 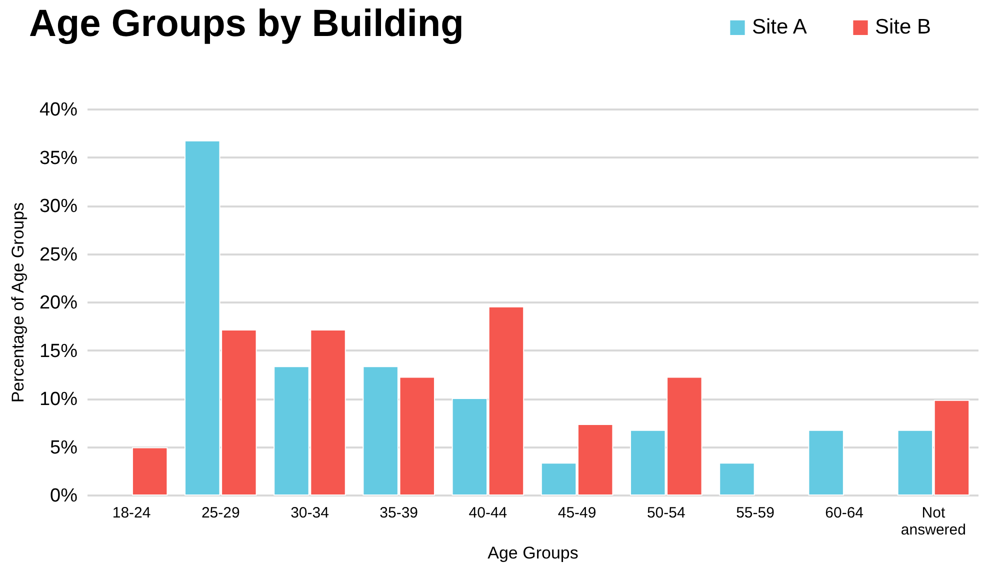 I want to click on y-tick-label: 5%, so click(x=64, y=447).